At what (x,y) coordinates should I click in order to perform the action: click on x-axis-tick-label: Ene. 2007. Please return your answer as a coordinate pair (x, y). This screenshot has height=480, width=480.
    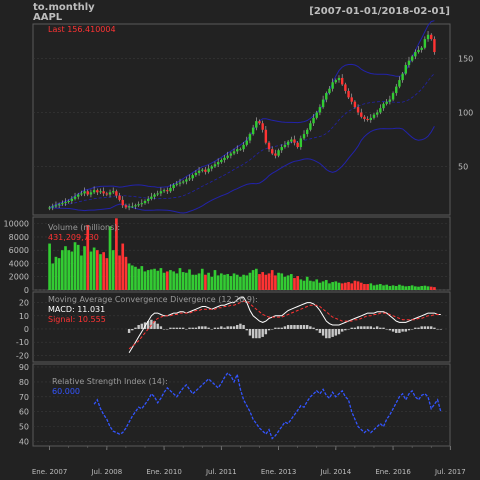
    Looking at the image, I should click on (49, 472).